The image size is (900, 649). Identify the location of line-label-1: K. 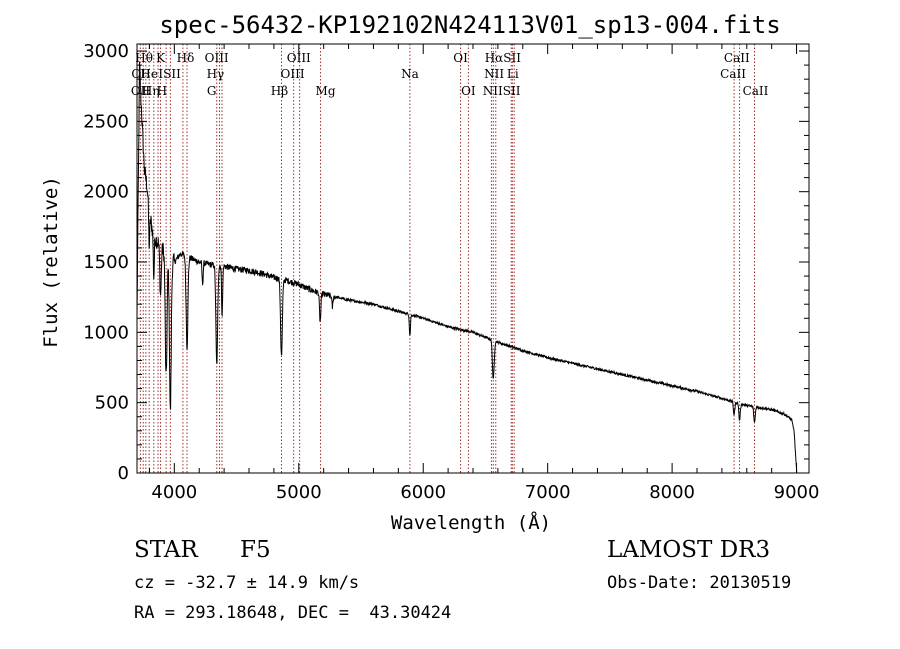
(161, 58).